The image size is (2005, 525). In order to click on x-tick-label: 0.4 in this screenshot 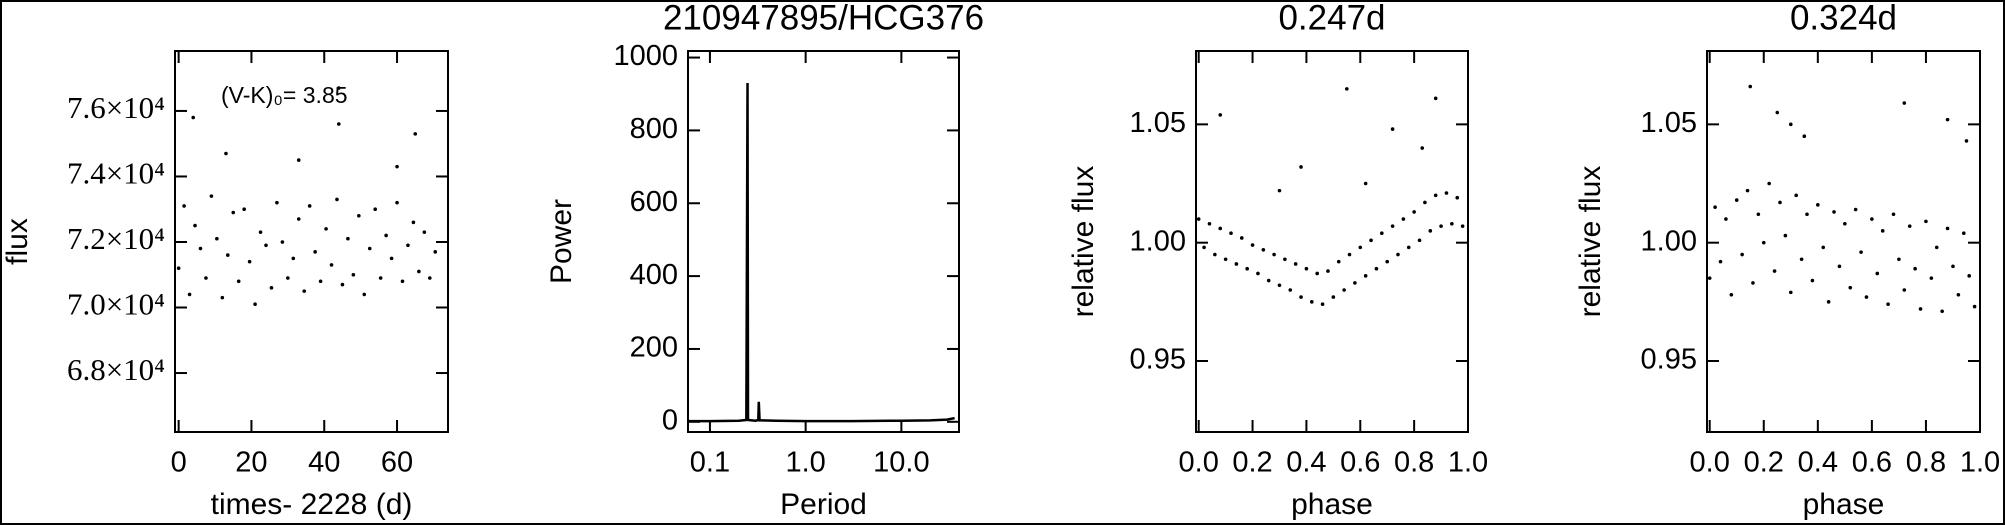, I will do `click(1306, 463)`.